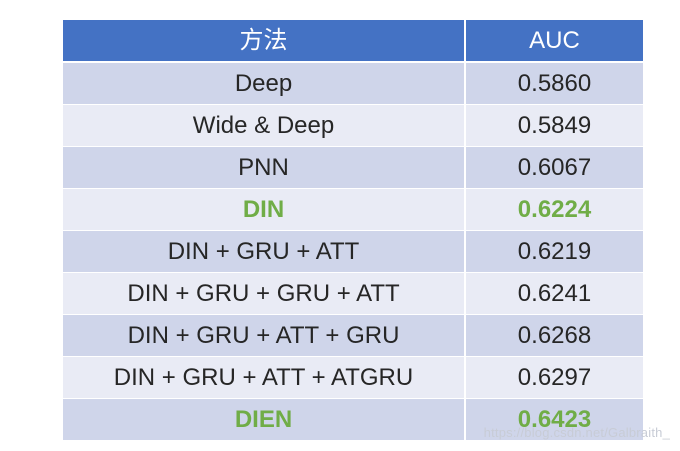 Image resolution: width=680 pixels, height=451 pixels. Describe the element at coordinates (264, 293) in the screenshot. I see `method-cell: DIN + GRU + GRU + ATT` at that location.